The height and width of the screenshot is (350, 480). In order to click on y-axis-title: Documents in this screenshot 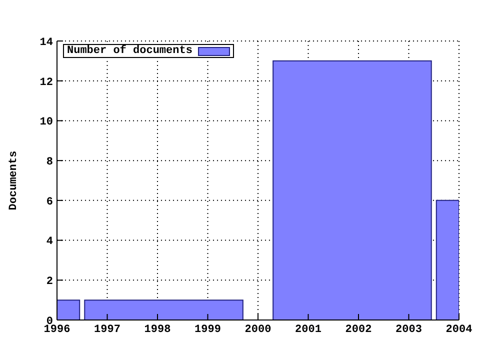, I will do `click(14, 180)`.